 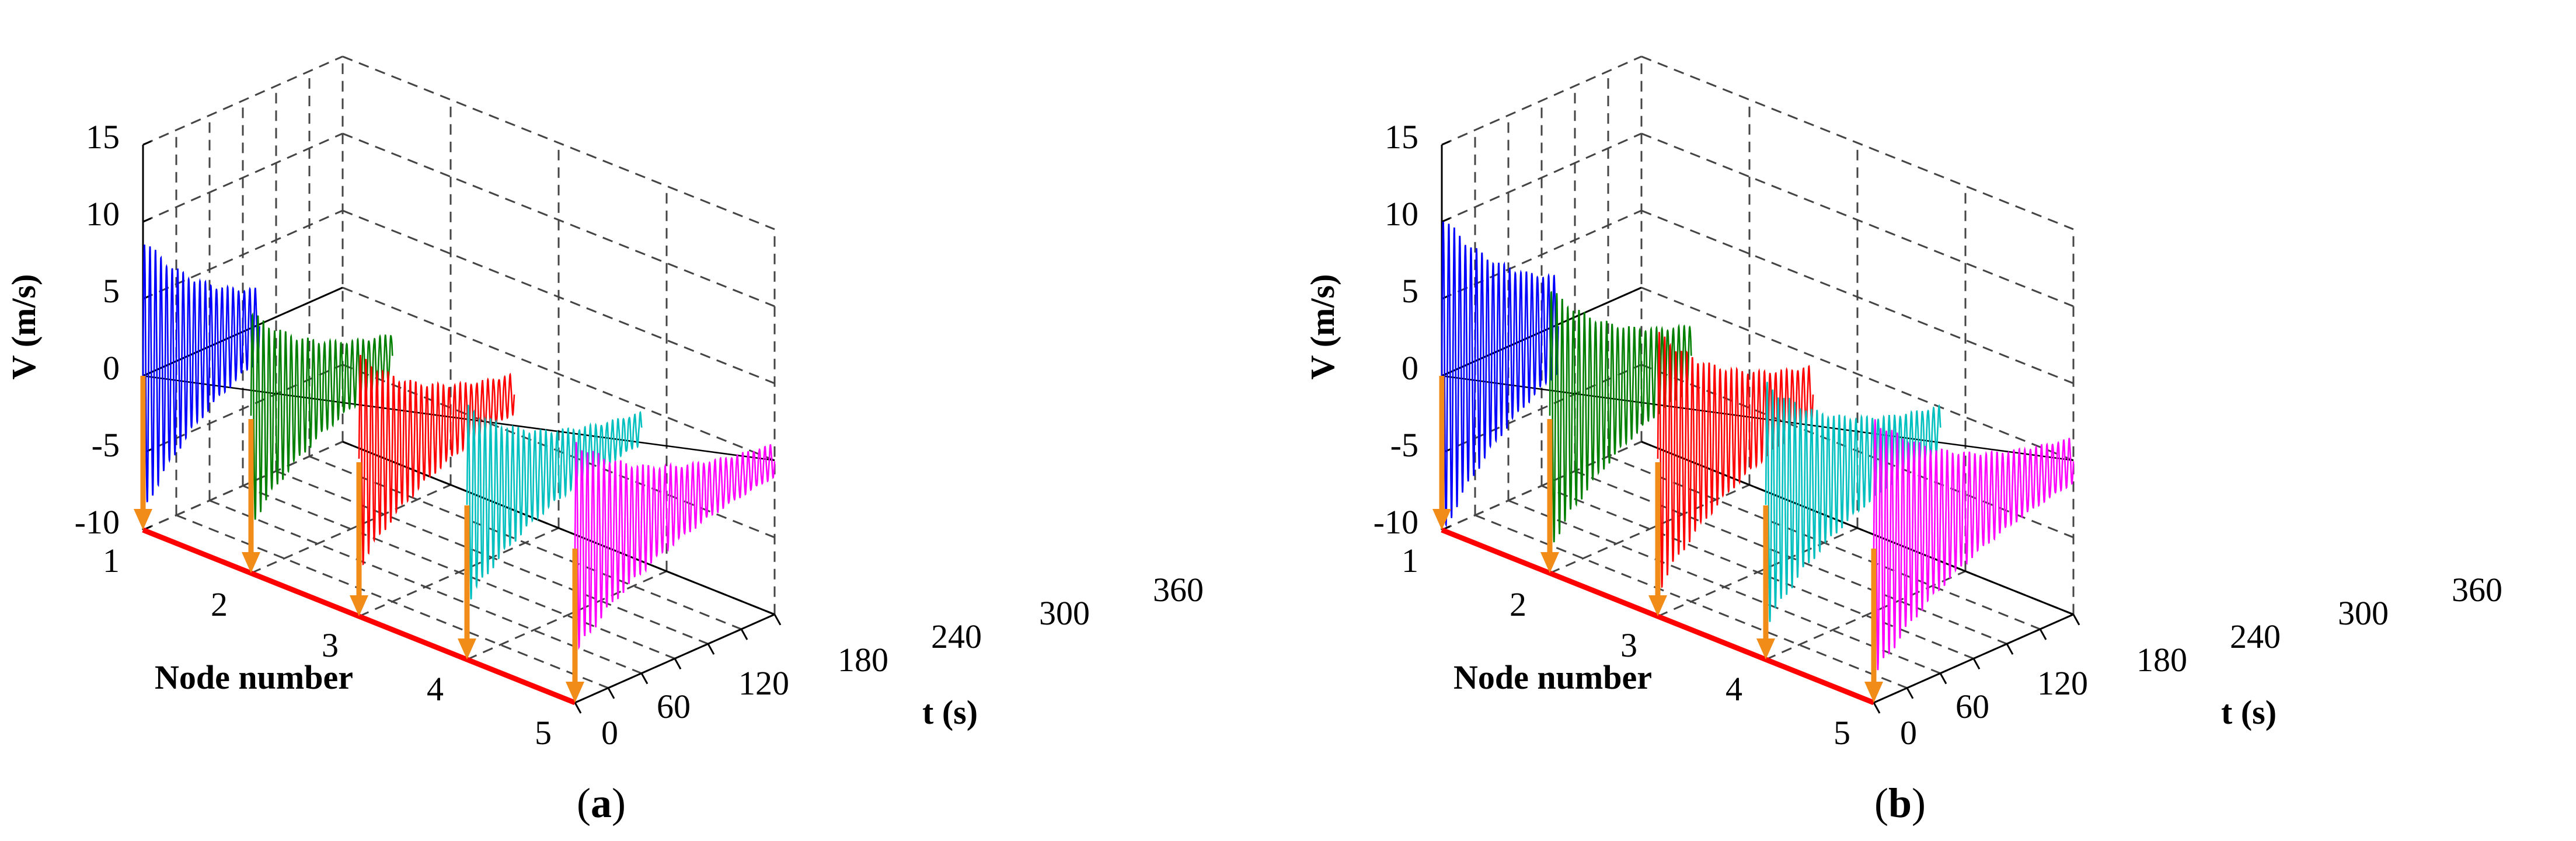 What do you see at coordinates (1410, 368) in the screenshot?
I see `z-tick-label: 0` at bounding box center [1410, 368].